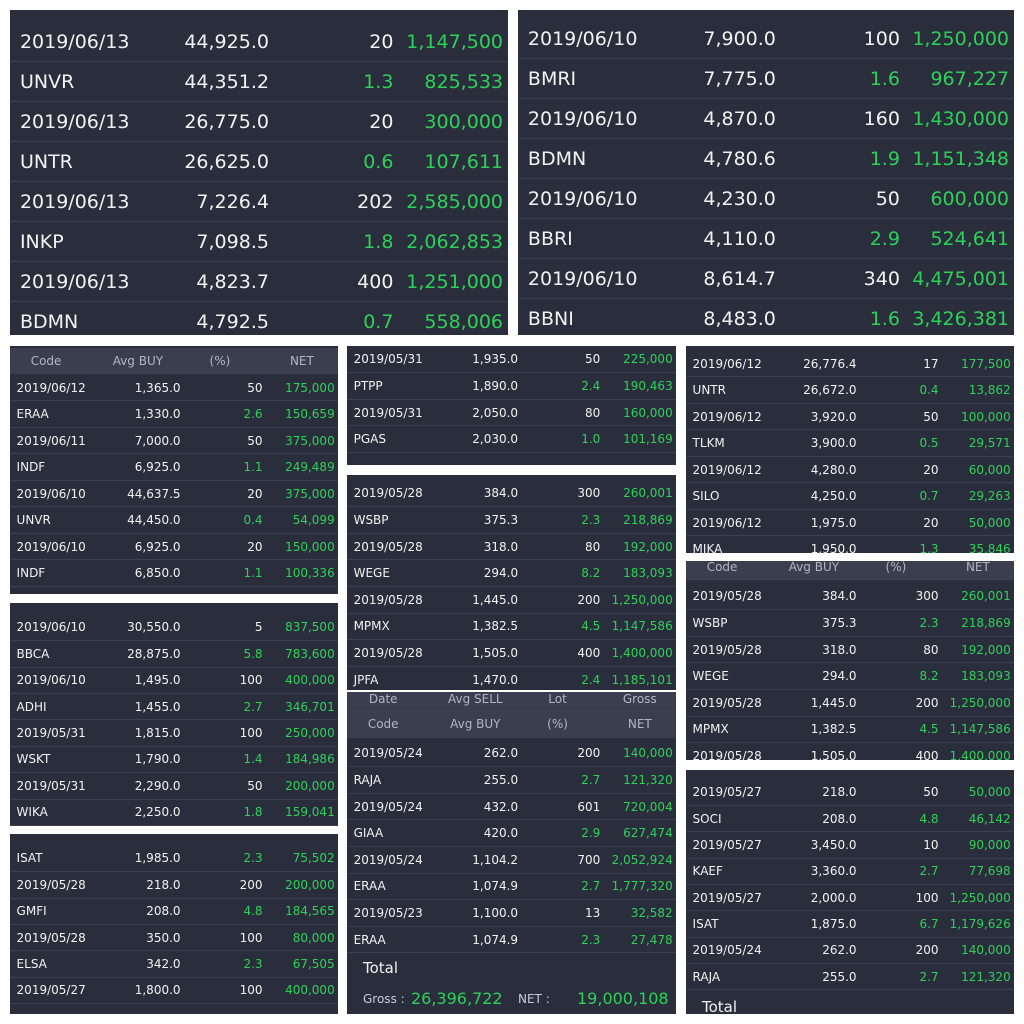 The height and width of the screenshot is (1024, 1024). Describe the element at coordinates (623, 999) in the screenshot. I see `total-net: 19,000,108` at that location.